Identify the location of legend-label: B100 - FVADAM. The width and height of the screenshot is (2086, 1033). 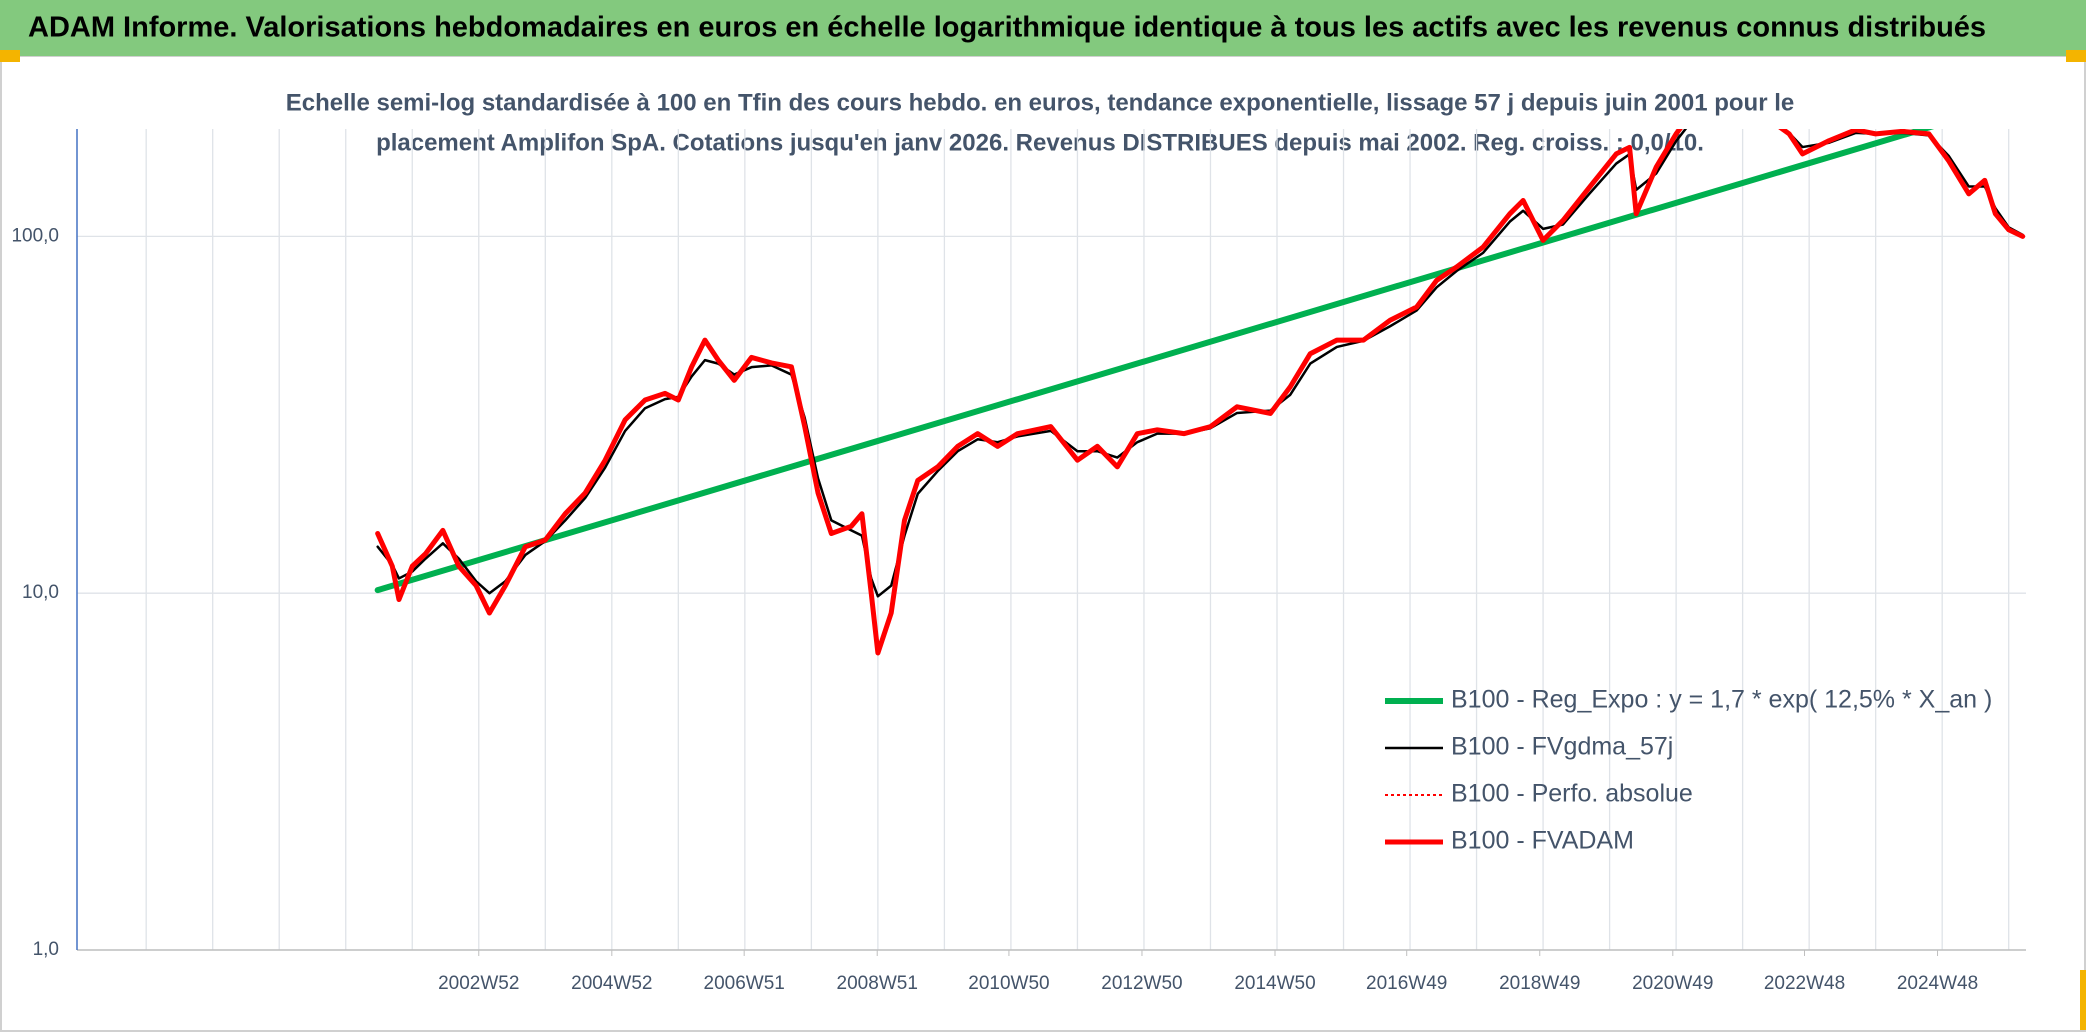
(1542, 841).